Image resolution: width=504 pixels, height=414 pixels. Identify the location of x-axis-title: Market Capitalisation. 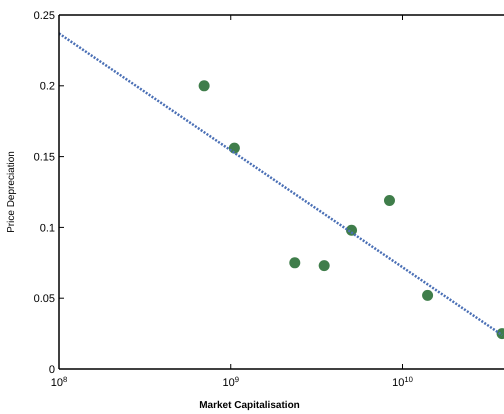
(249, 405).